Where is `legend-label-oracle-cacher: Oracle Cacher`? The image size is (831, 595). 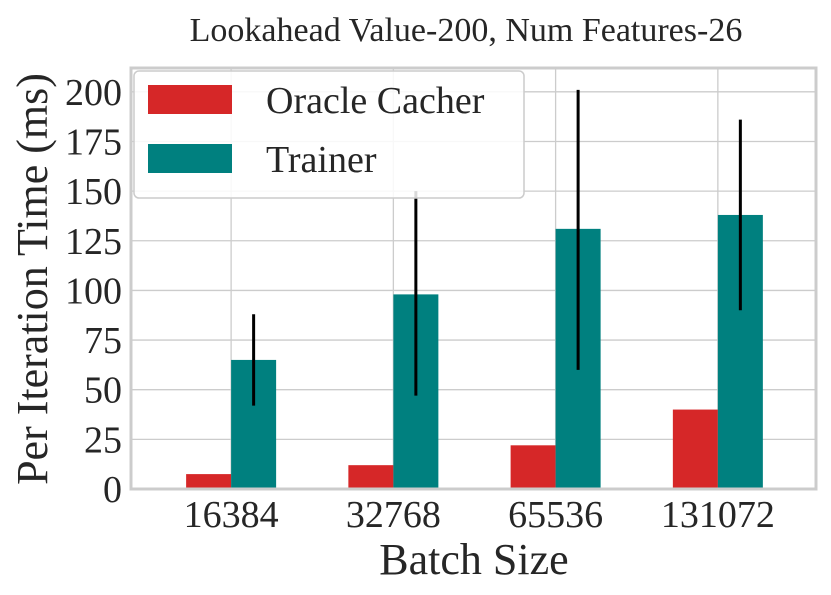
legend-label-oracle-cacher: Oracle Cacher is located at coordinates (375, 101).